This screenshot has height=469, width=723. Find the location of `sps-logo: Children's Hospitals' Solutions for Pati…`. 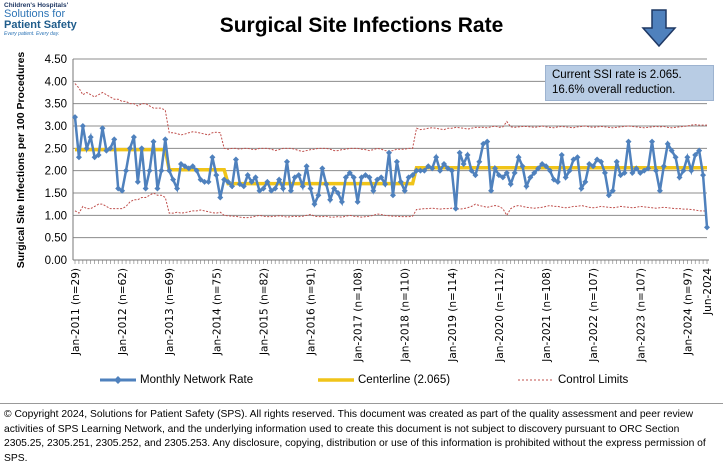

sps-logo: Children's Hospitals' Solutions for Pati… is located at coordinates (44, 19).